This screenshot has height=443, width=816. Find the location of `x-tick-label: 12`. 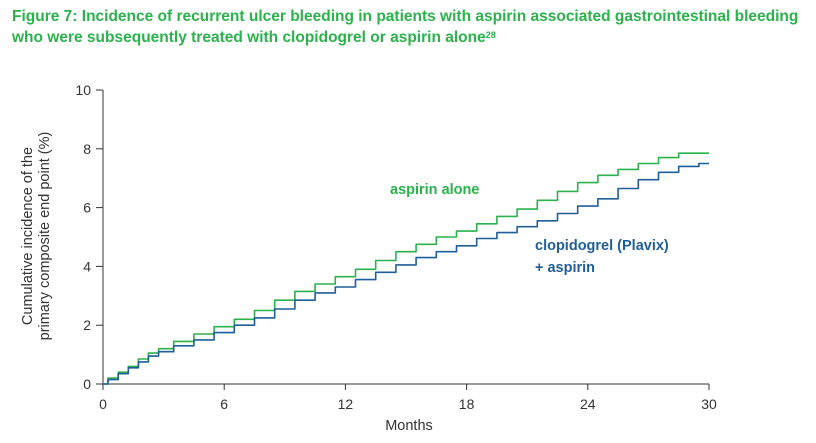

x-tick-label: 12 is located at coordinates (346, 404).